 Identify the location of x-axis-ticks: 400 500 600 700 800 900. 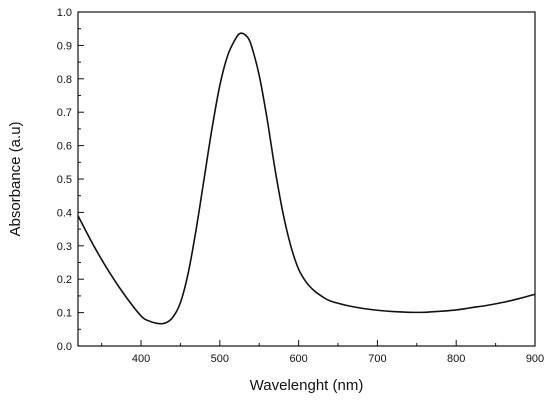
(322, 352).